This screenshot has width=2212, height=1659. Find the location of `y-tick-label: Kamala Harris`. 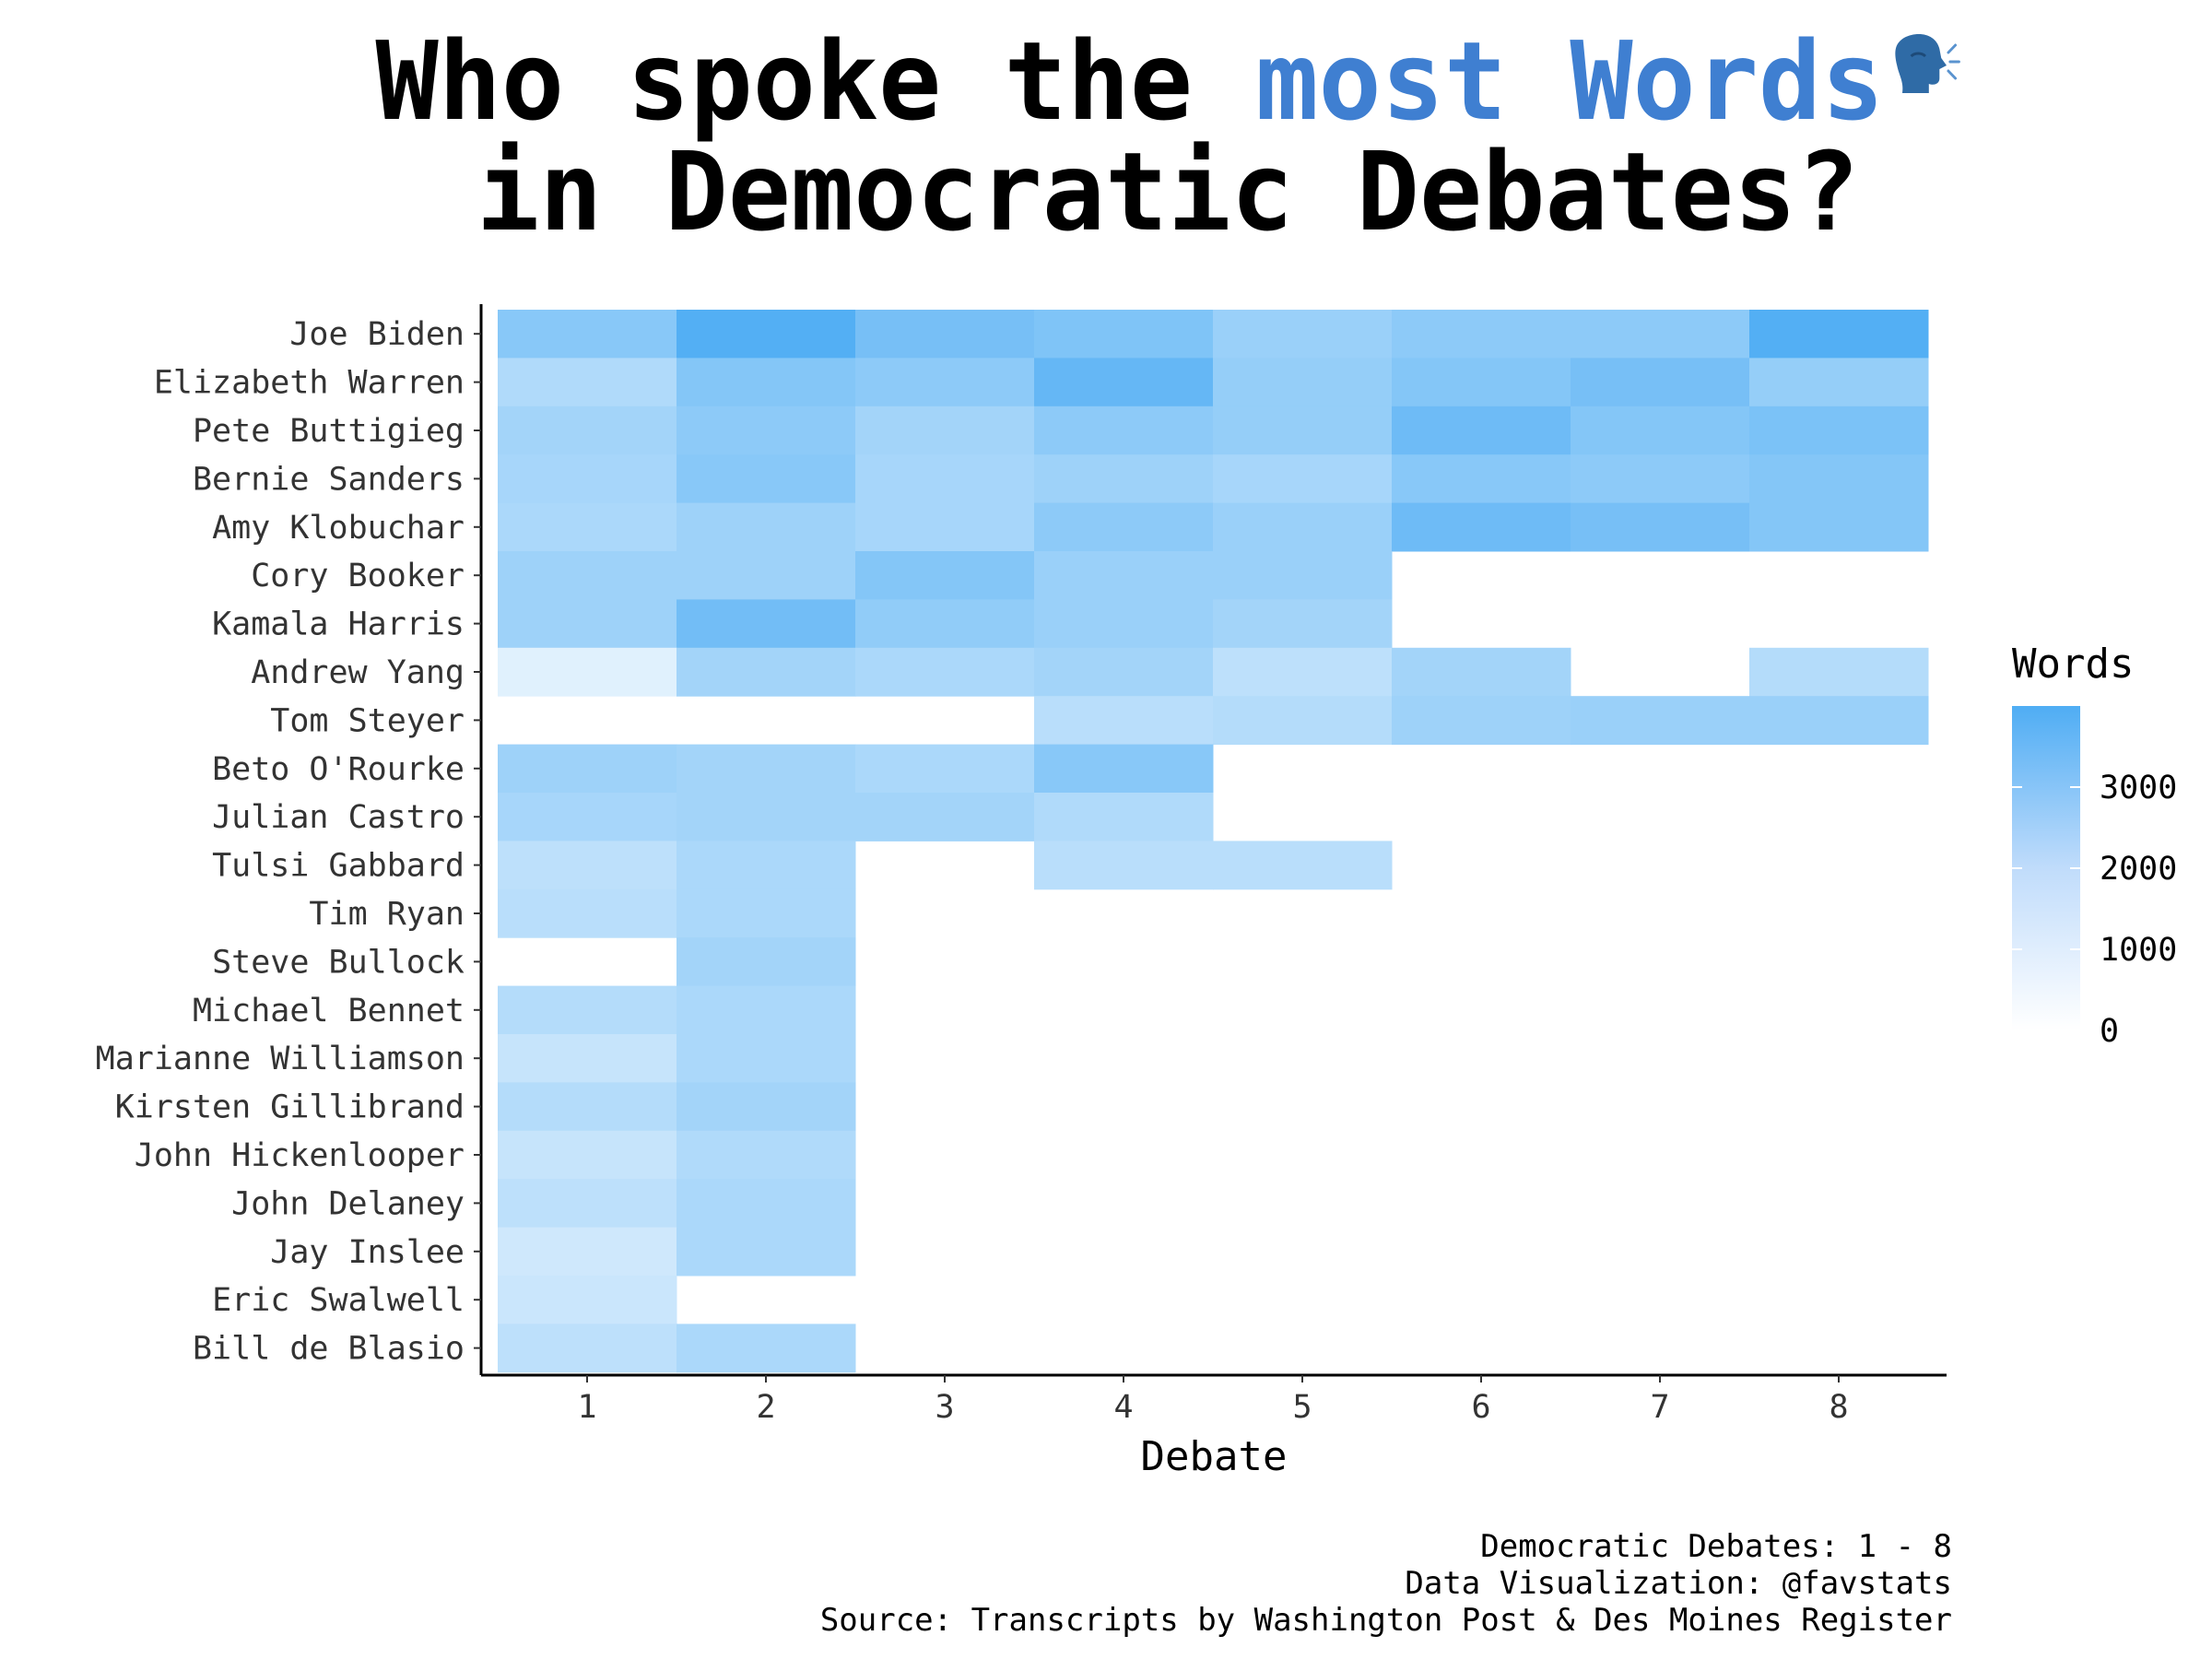

y-tick-label: Kamala Harris is located at coordinates (338, 624).